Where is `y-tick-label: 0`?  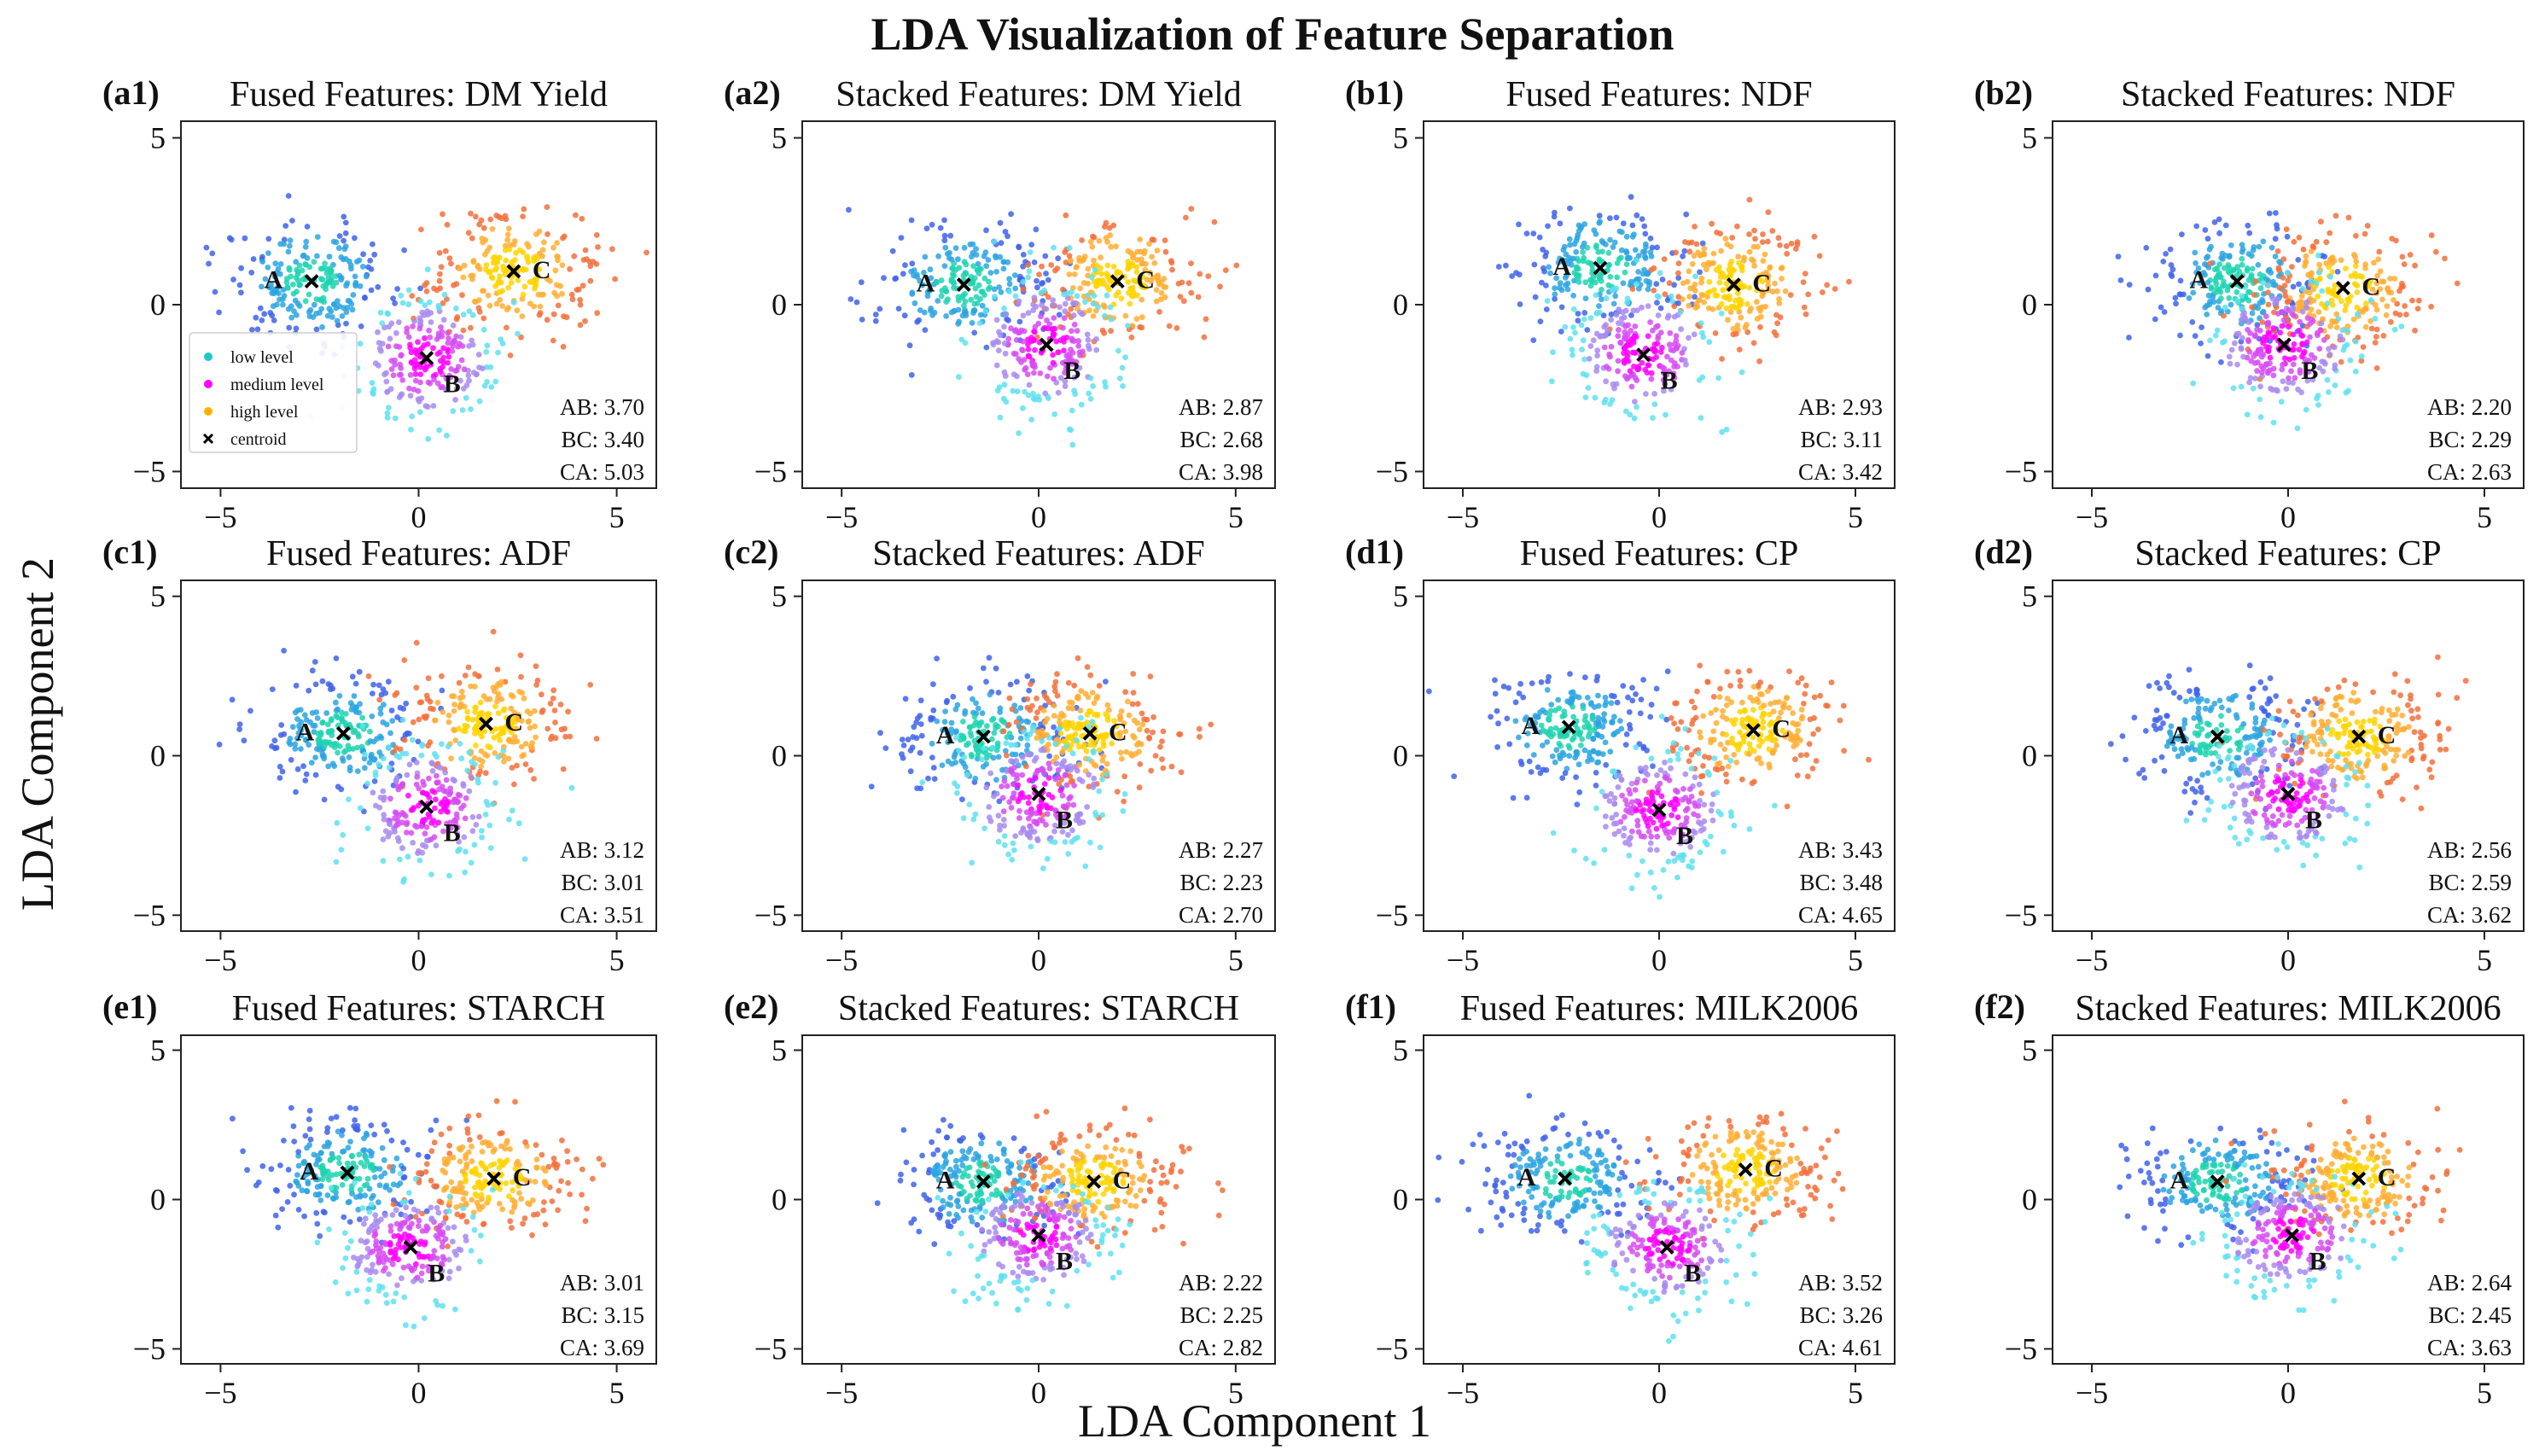
y-tick-label: 0 is located at coordinates (779, 756).